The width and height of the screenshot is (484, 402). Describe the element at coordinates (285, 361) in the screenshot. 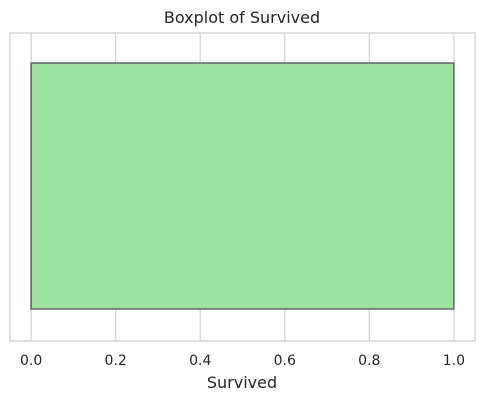

I see `x-tick-label: 0.6` at that location.